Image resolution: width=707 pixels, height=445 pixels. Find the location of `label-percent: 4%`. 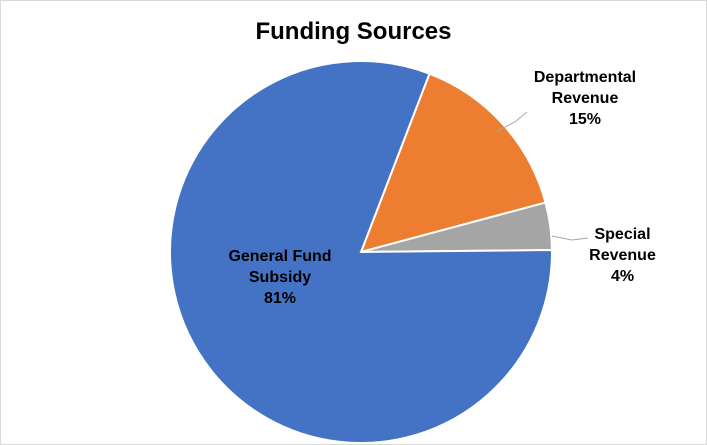

label-percent: 4% is located at coordinates (622, 276).